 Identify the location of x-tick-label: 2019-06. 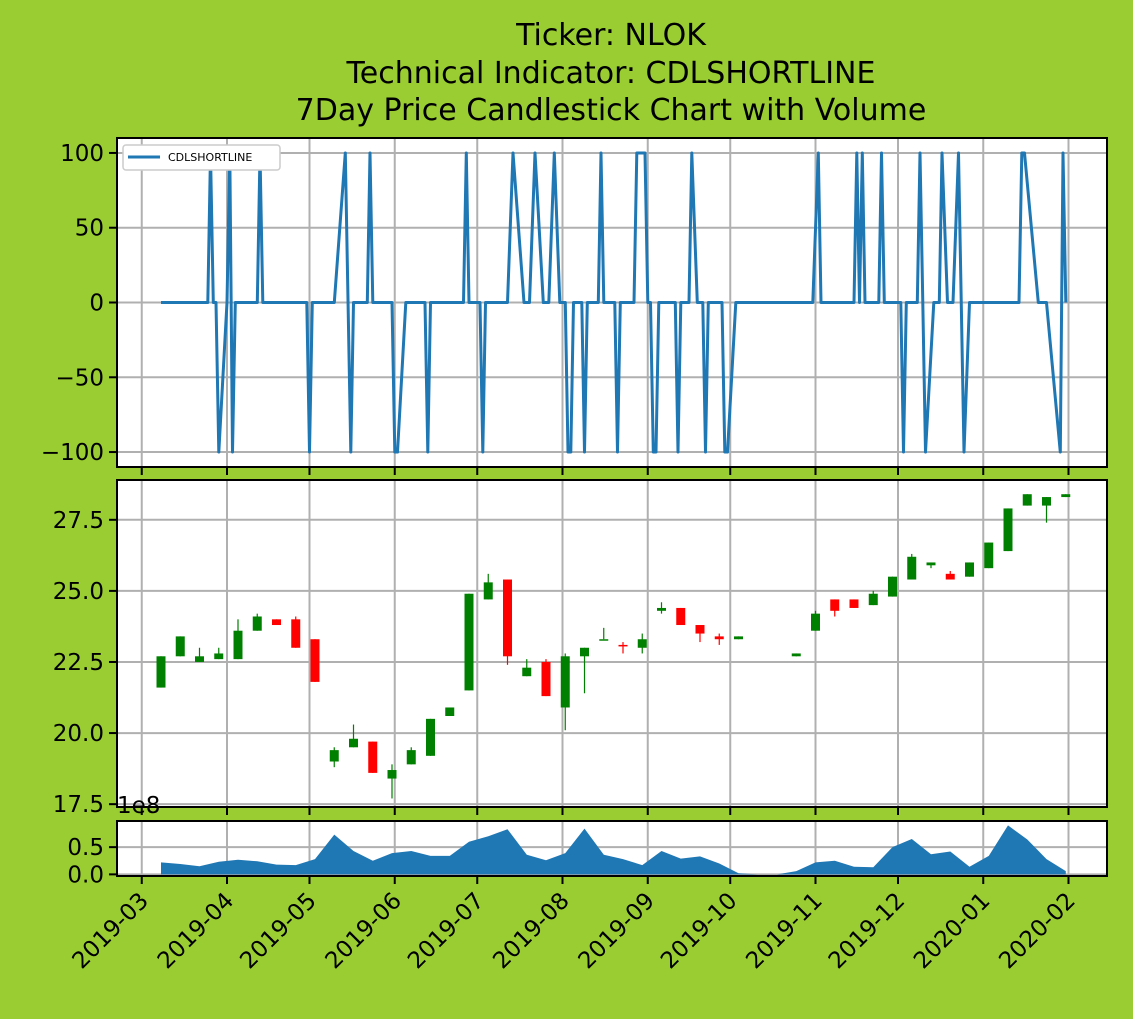
(364, 931).